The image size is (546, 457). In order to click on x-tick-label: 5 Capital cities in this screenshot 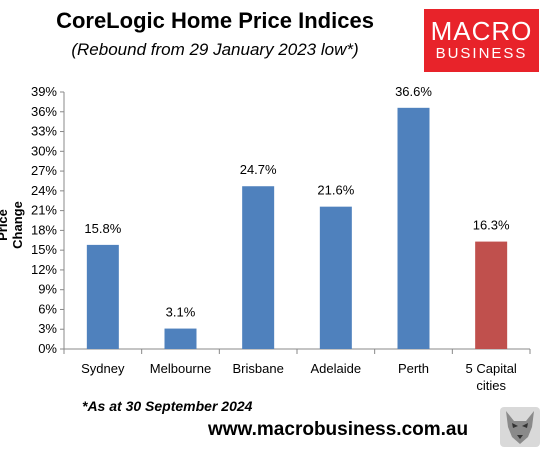, I will do `click(491, 377)`.